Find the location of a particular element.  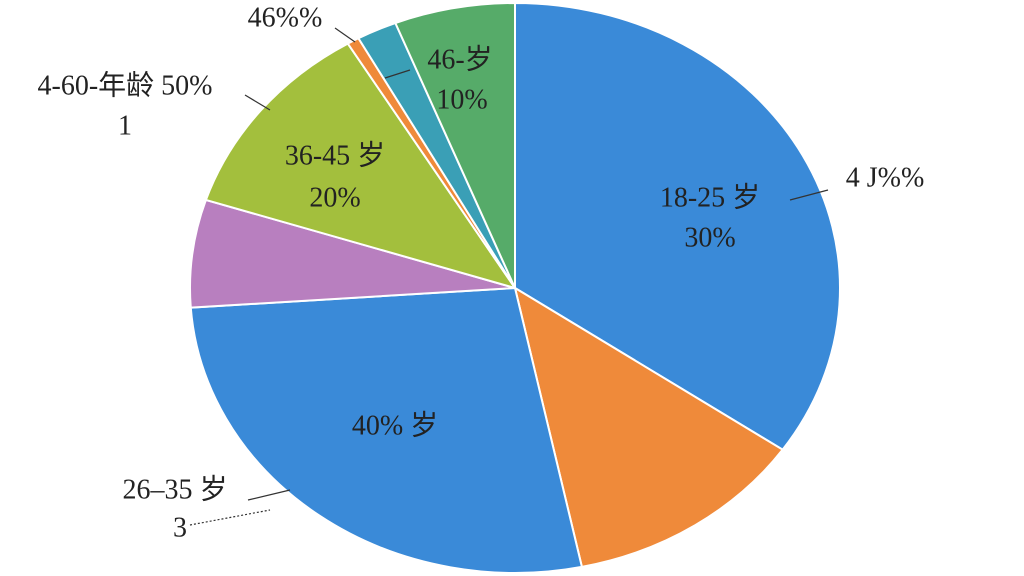

outside-label: 4 J%% is located at coordinates (885, 177).